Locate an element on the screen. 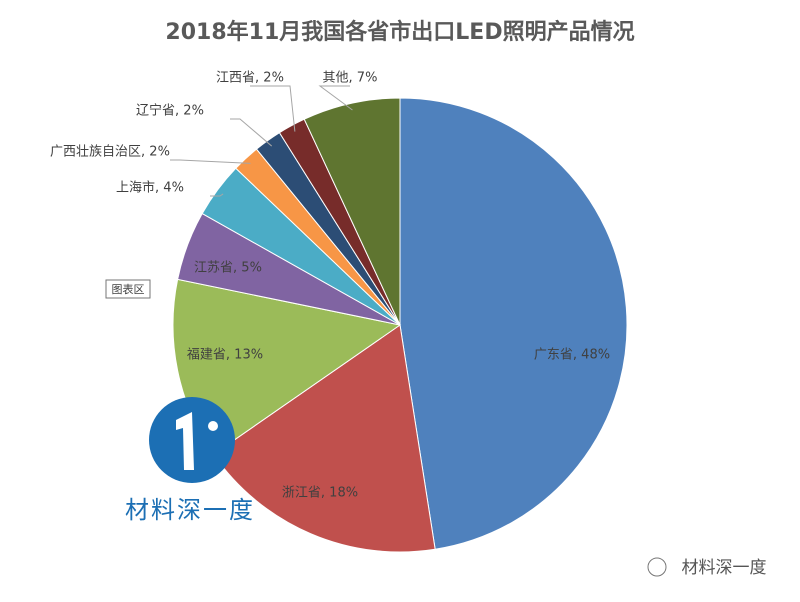  logo: 材料深一度 is located at coordinates (190, 460).